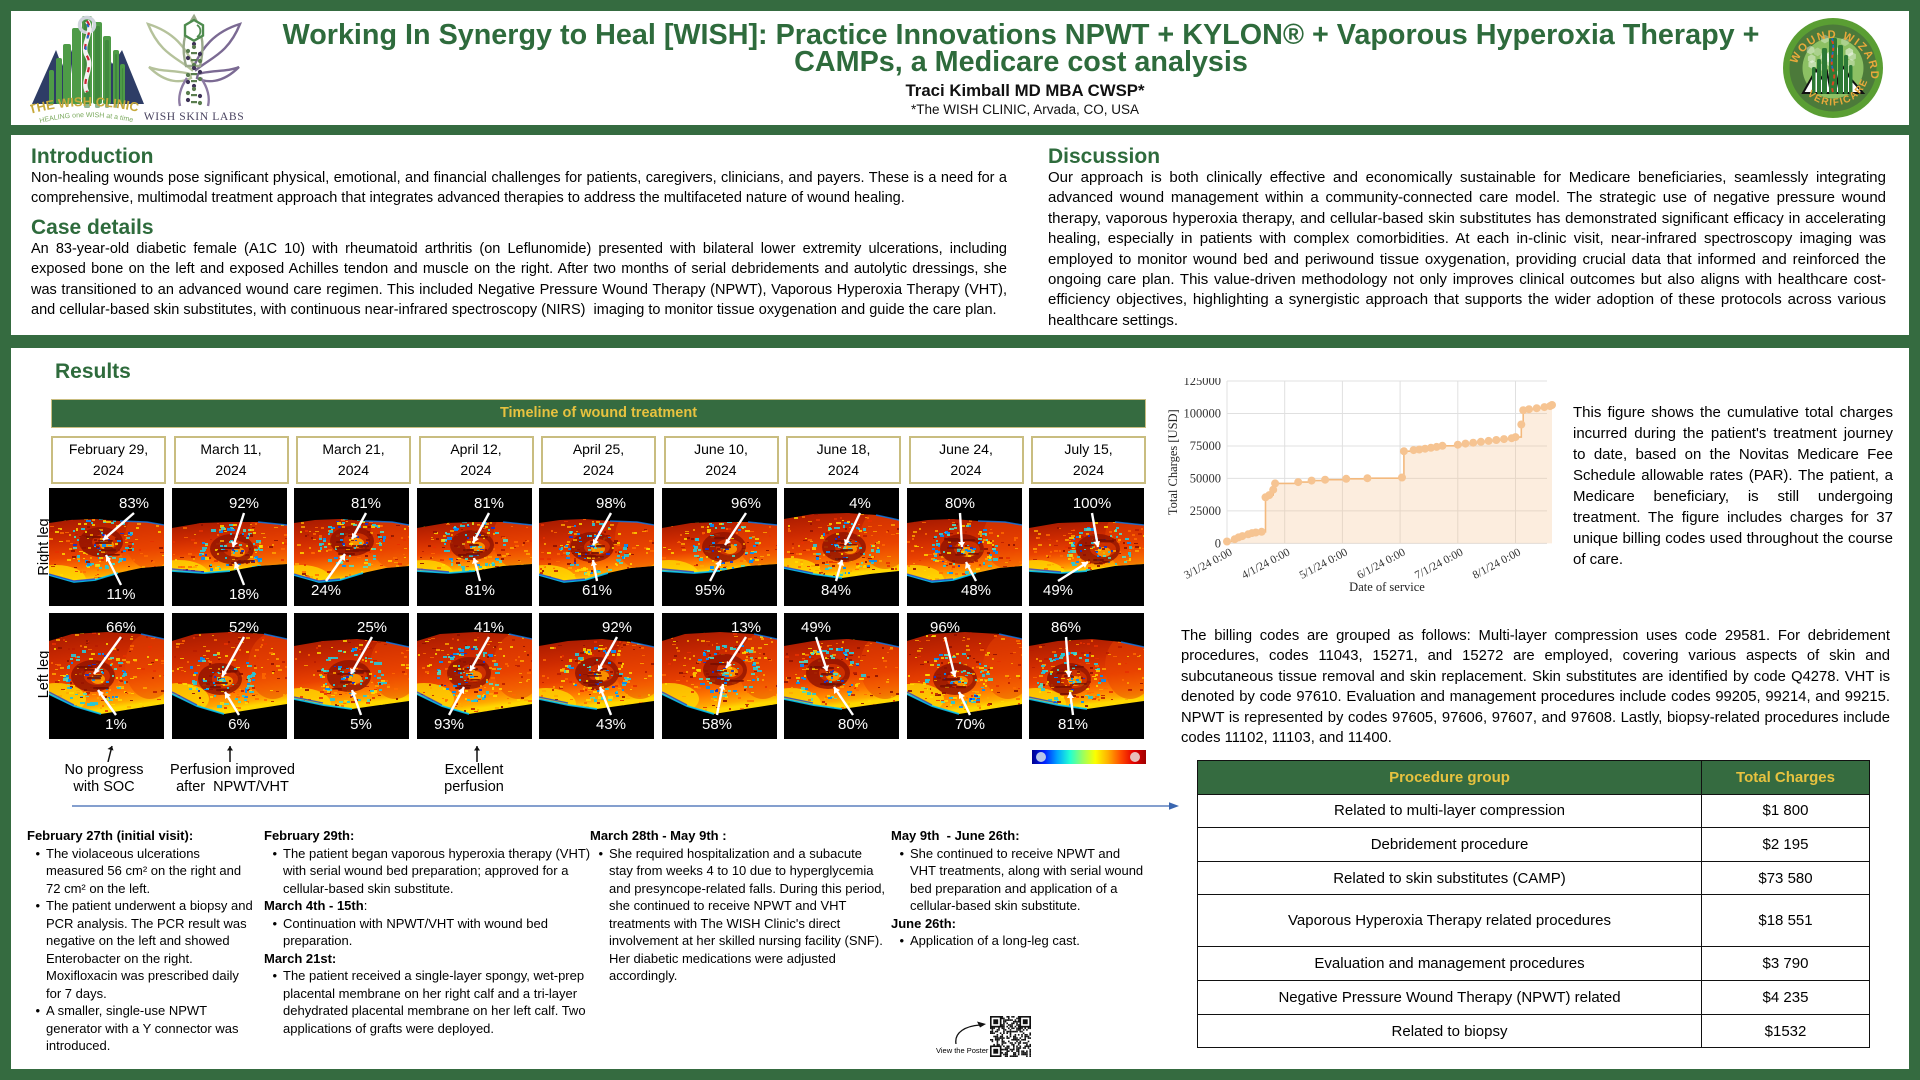 Image resolution: width=1920 pixels, height=1080 pixels. Describe the element at coordinates (1203, 414) in the screenshot. I see `svg-text: 100000` at that location.